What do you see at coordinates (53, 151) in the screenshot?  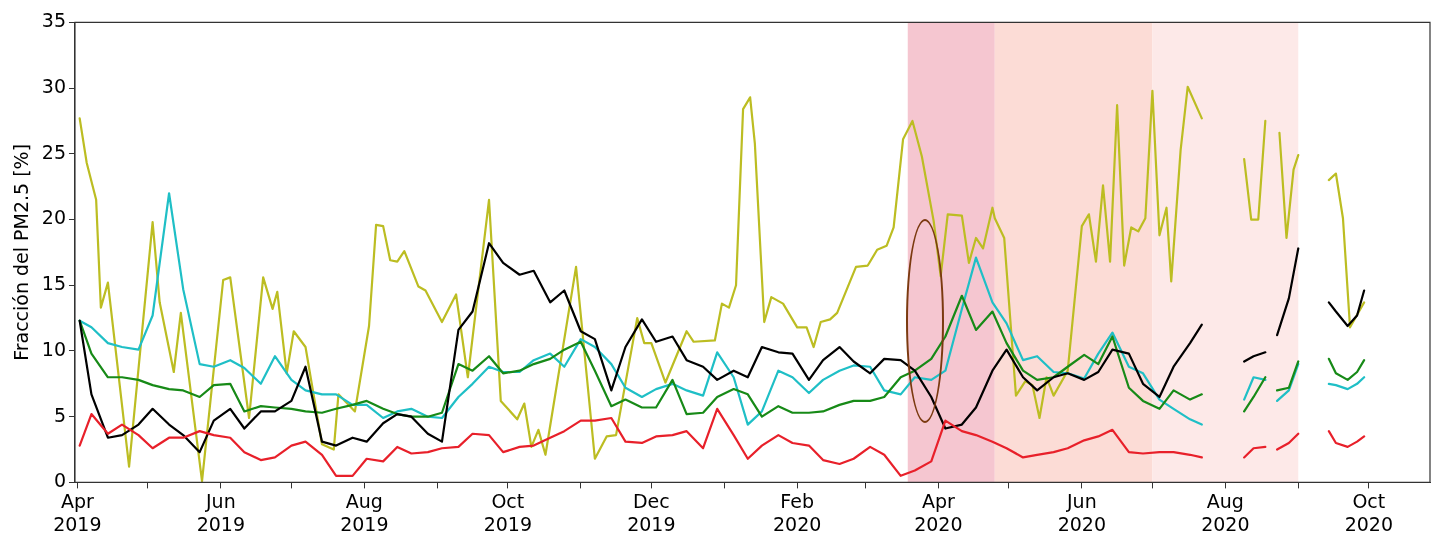 I see `y-tick-label: 25` at bounding box center [53, 151].